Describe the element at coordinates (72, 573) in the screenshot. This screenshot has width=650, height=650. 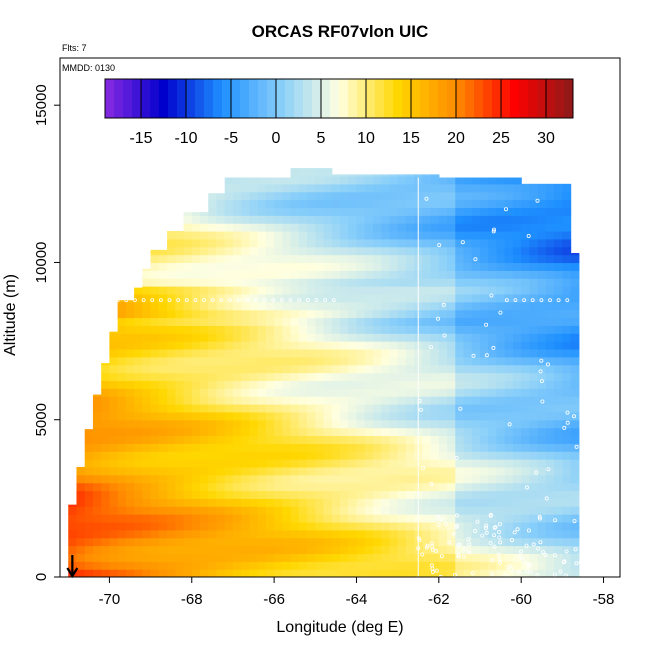
I see `arrow-head` at that location.